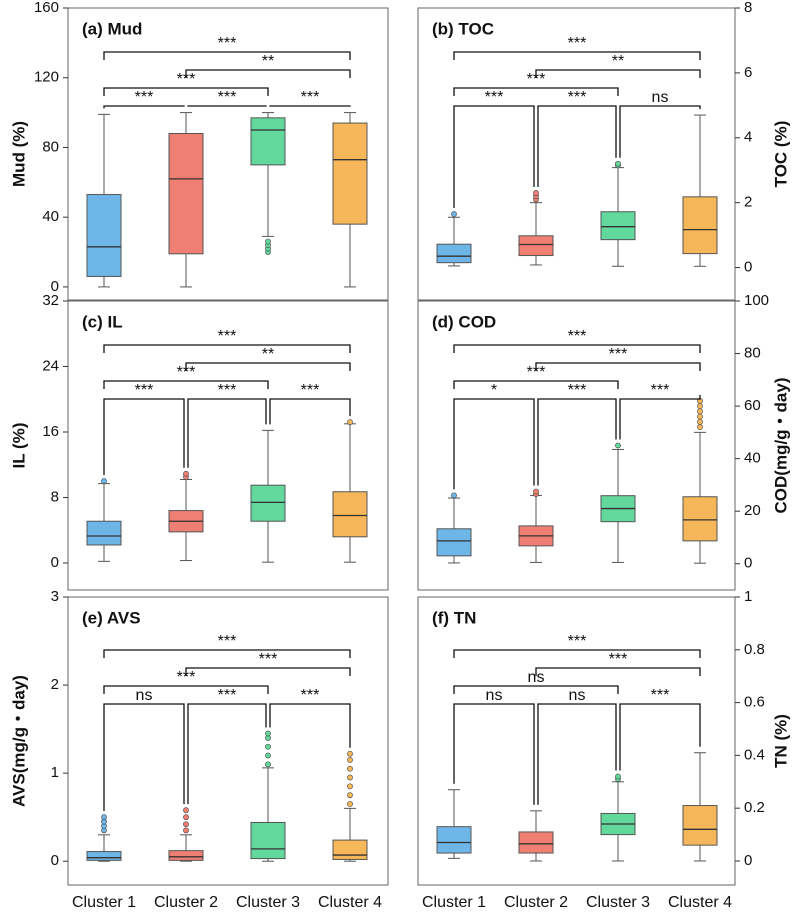 The width and height of the screenshot is (800, 916). Describe the element at coordinates (756, 300) in the screenshot. I see `y-tick-label: 100` at that location.